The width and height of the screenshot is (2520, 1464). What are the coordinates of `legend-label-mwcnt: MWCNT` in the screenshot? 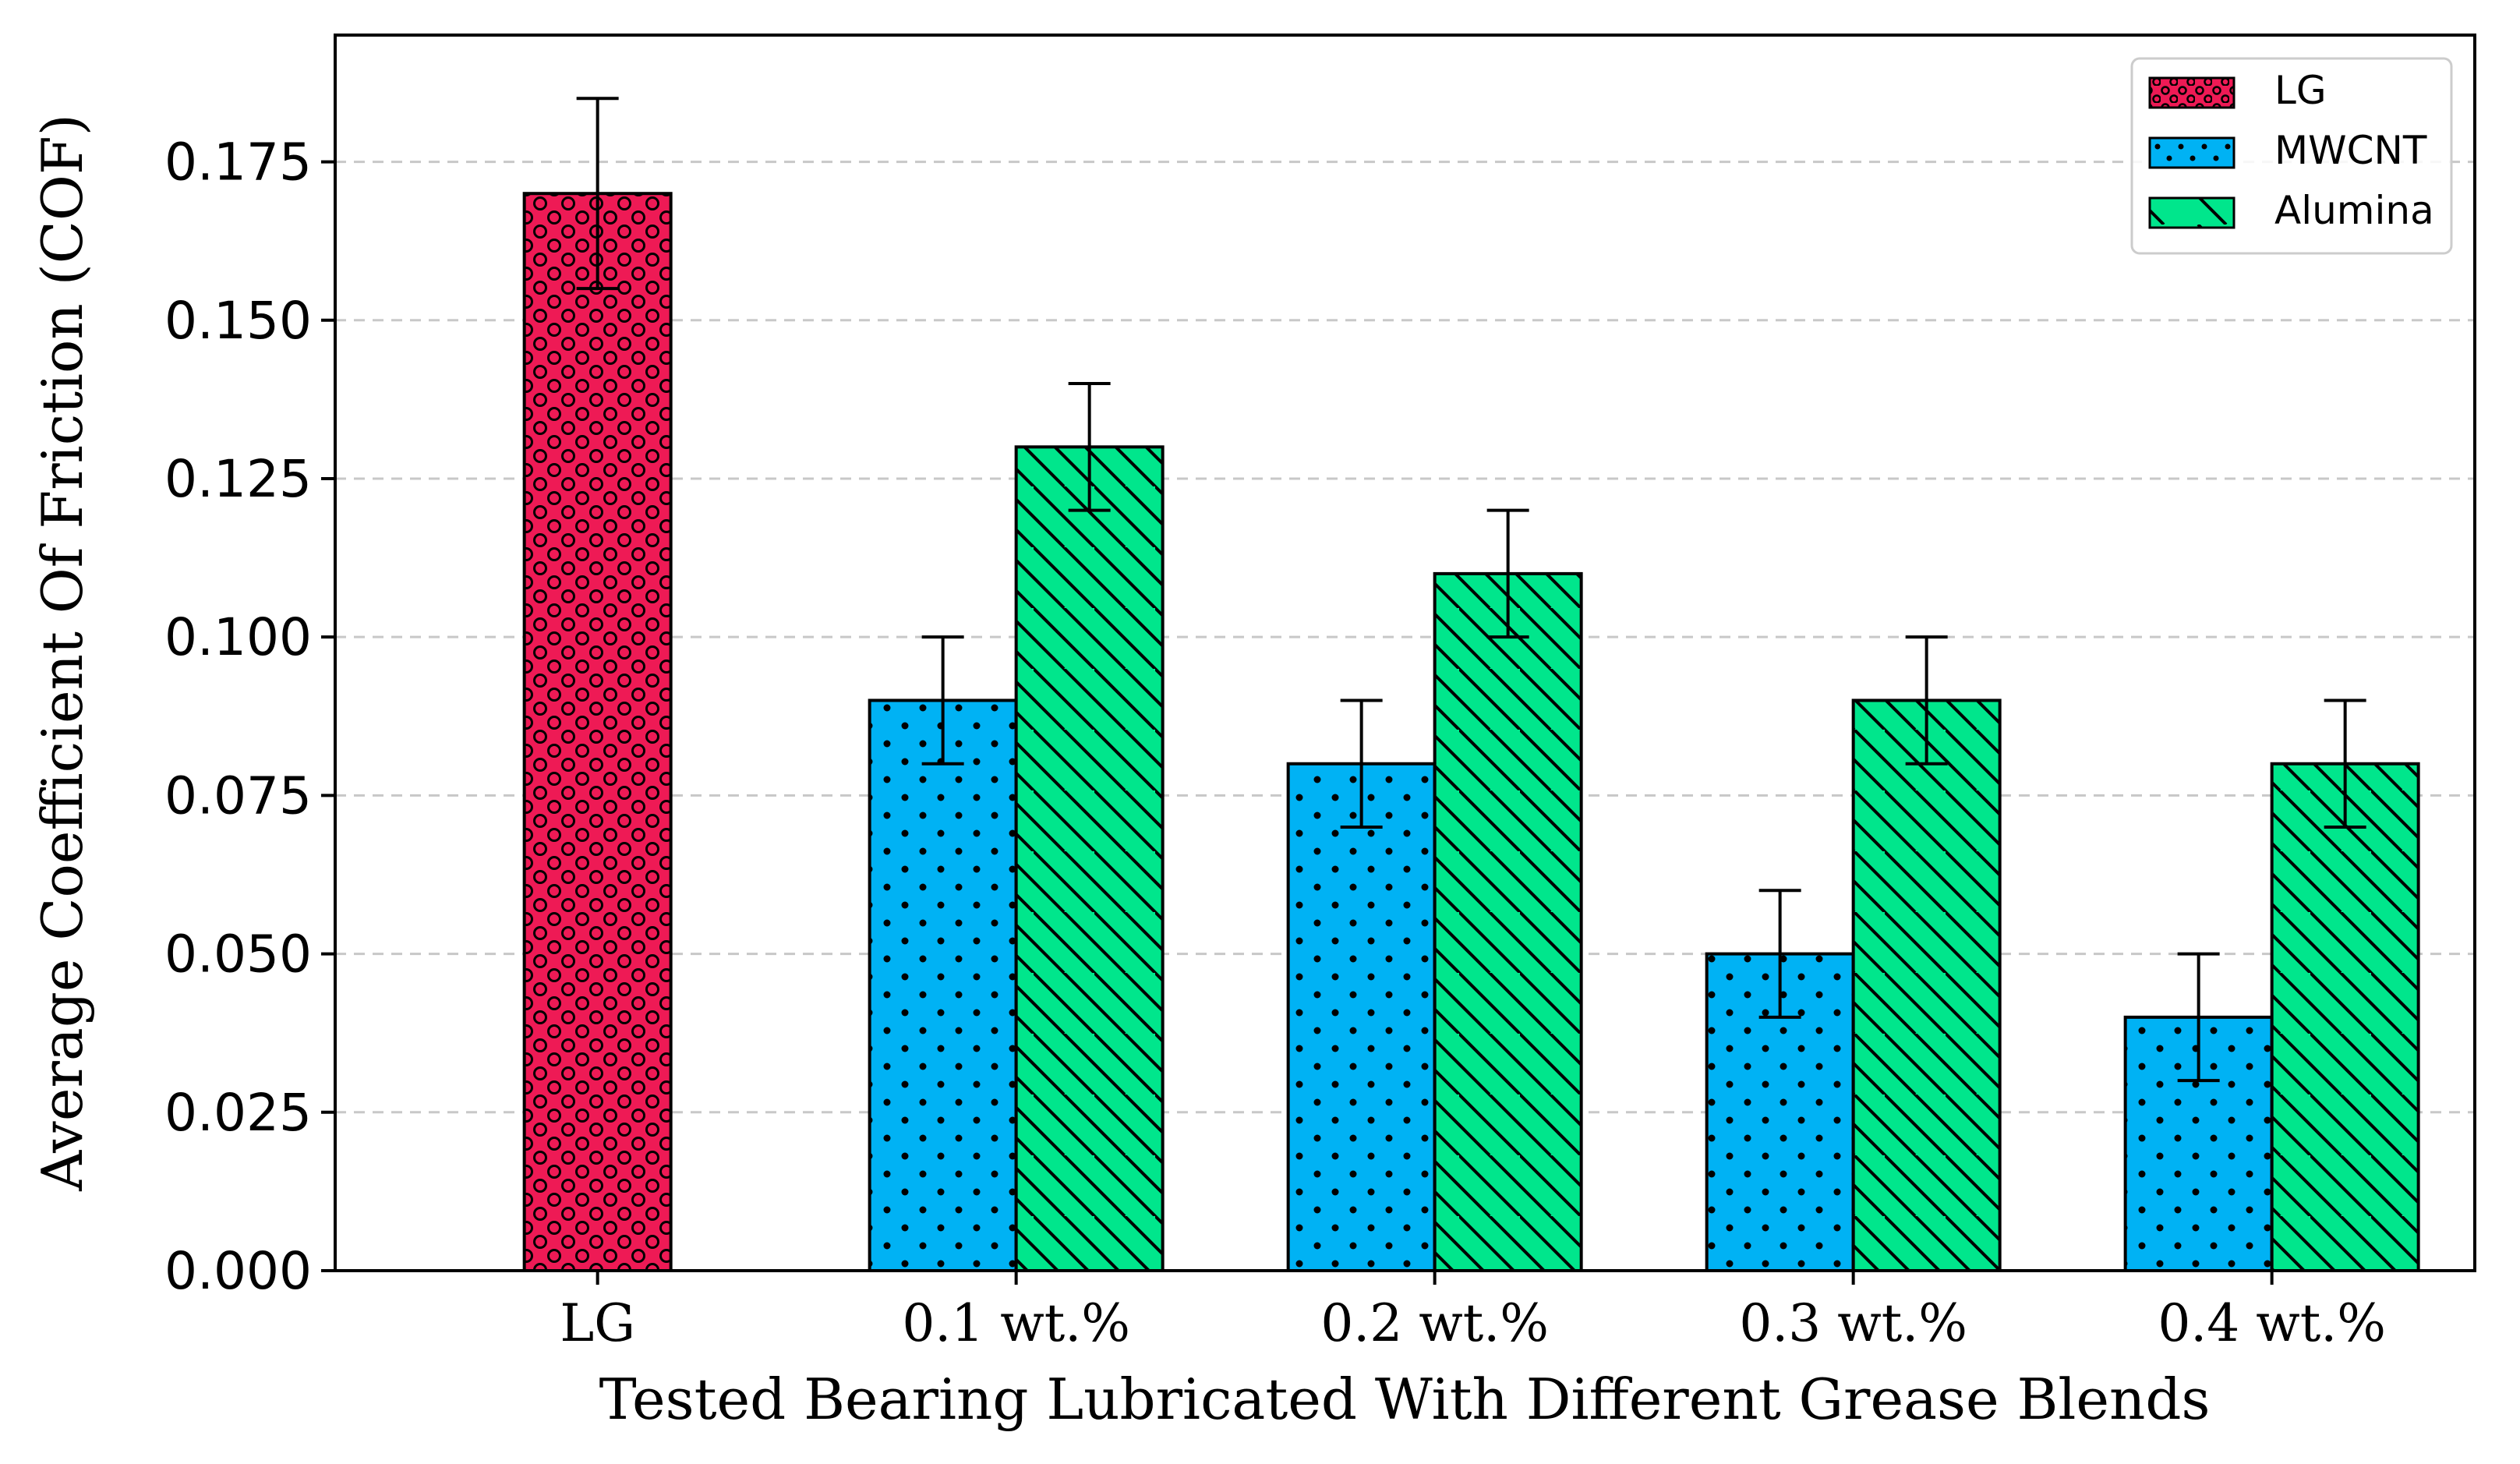 It's located at (2351, 150).